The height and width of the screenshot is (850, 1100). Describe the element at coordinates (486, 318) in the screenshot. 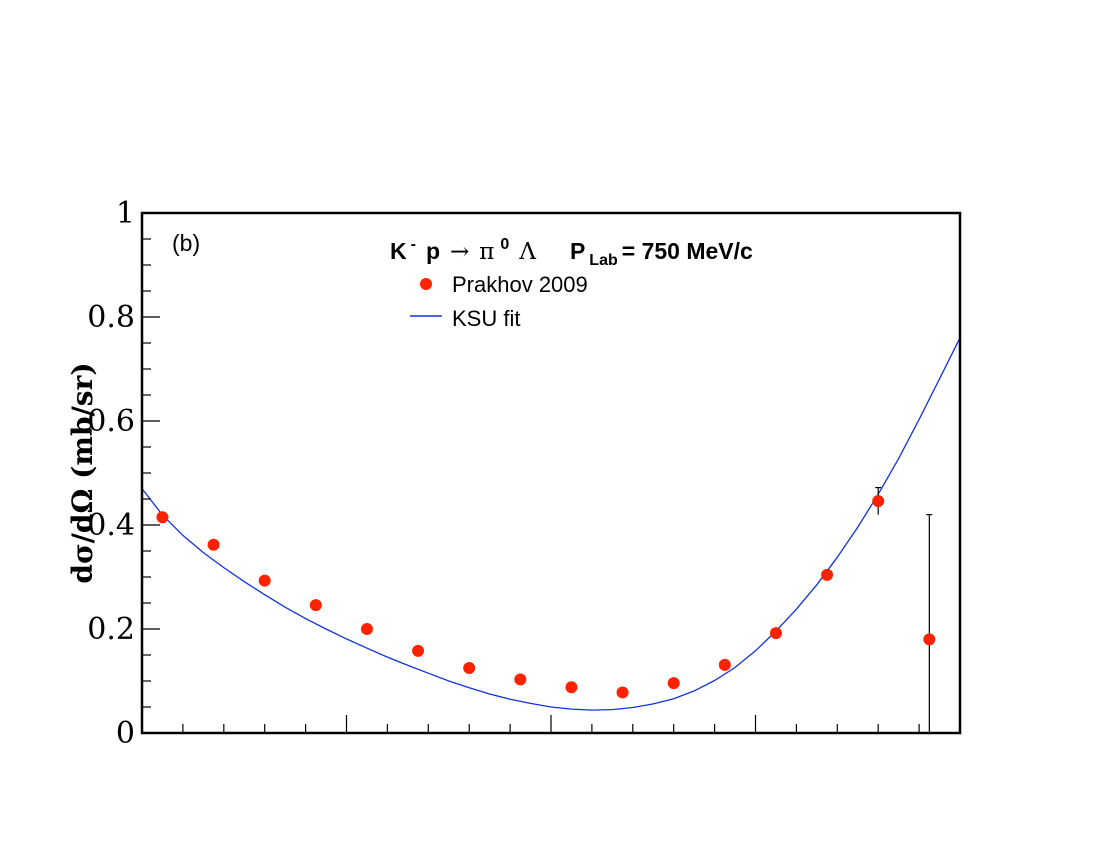

I see `legend-label-ksu: KSU fit` at that location.